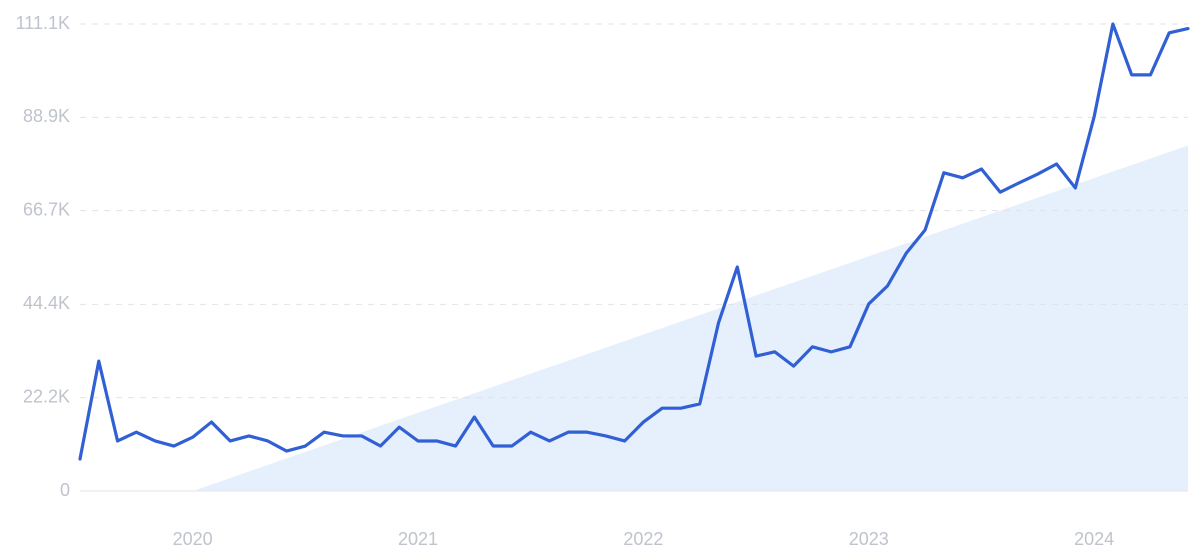 The height and width of the screenshot is (559, 1200). I want to click on x-tick-label: 2020, so click(193, 539).